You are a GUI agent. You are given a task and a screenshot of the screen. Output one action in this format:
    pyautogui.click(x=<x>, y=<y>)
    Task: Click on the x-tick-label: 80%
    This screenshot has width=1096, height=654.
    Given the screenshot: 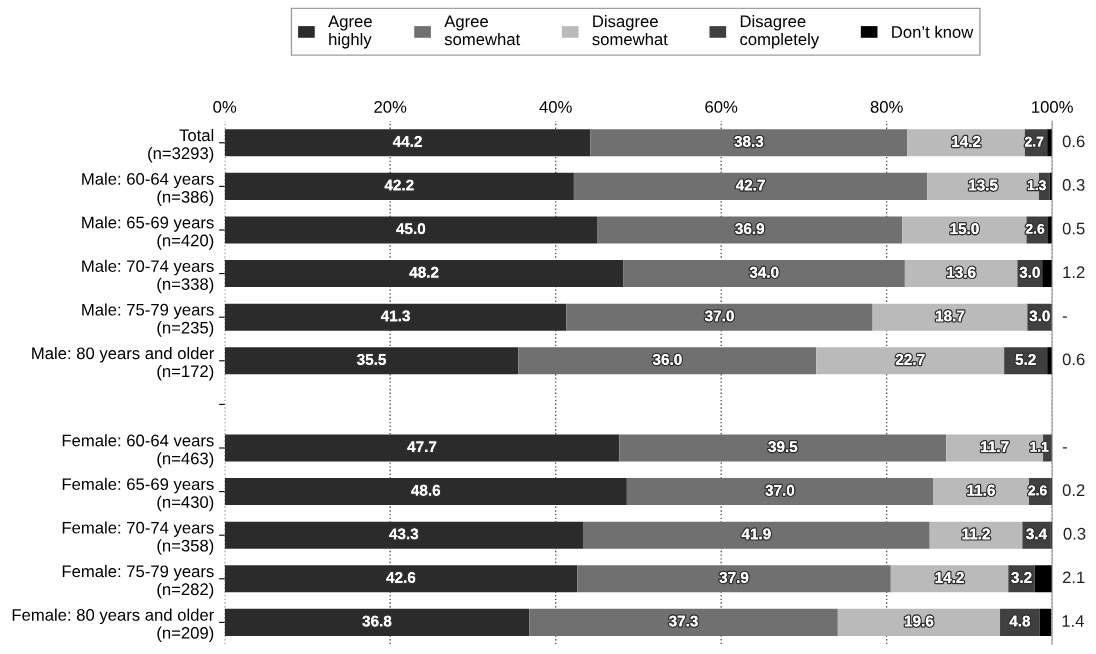 What is the action you would take?
    pyautogui.click(x=886, y=107)
    